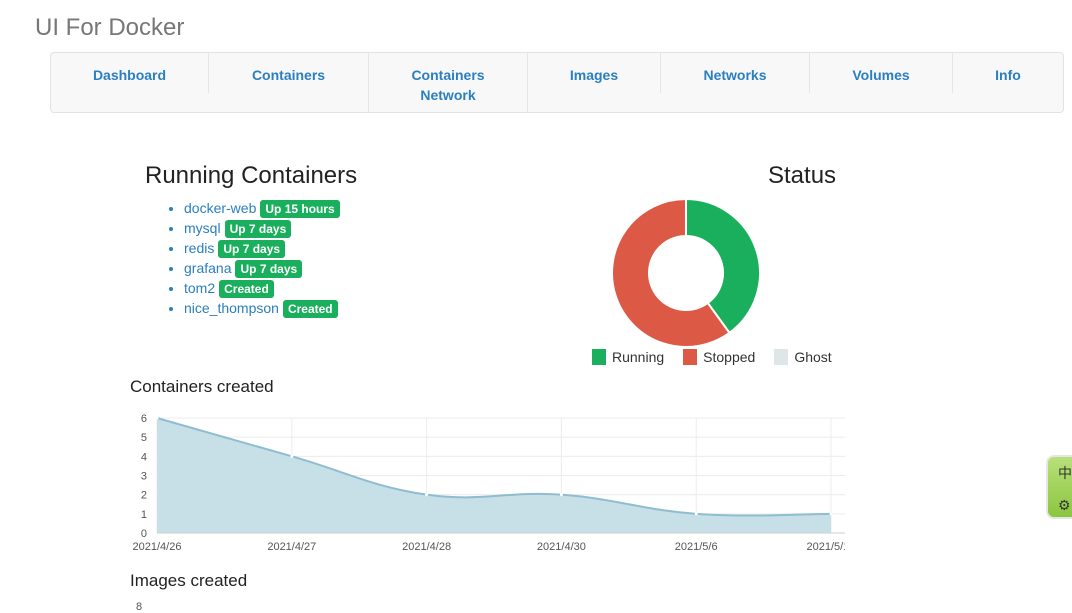 Image resolution: width=1072 pixels, height=613 pixels. I want to click on nav-networks: Networks, so click(735, 75).